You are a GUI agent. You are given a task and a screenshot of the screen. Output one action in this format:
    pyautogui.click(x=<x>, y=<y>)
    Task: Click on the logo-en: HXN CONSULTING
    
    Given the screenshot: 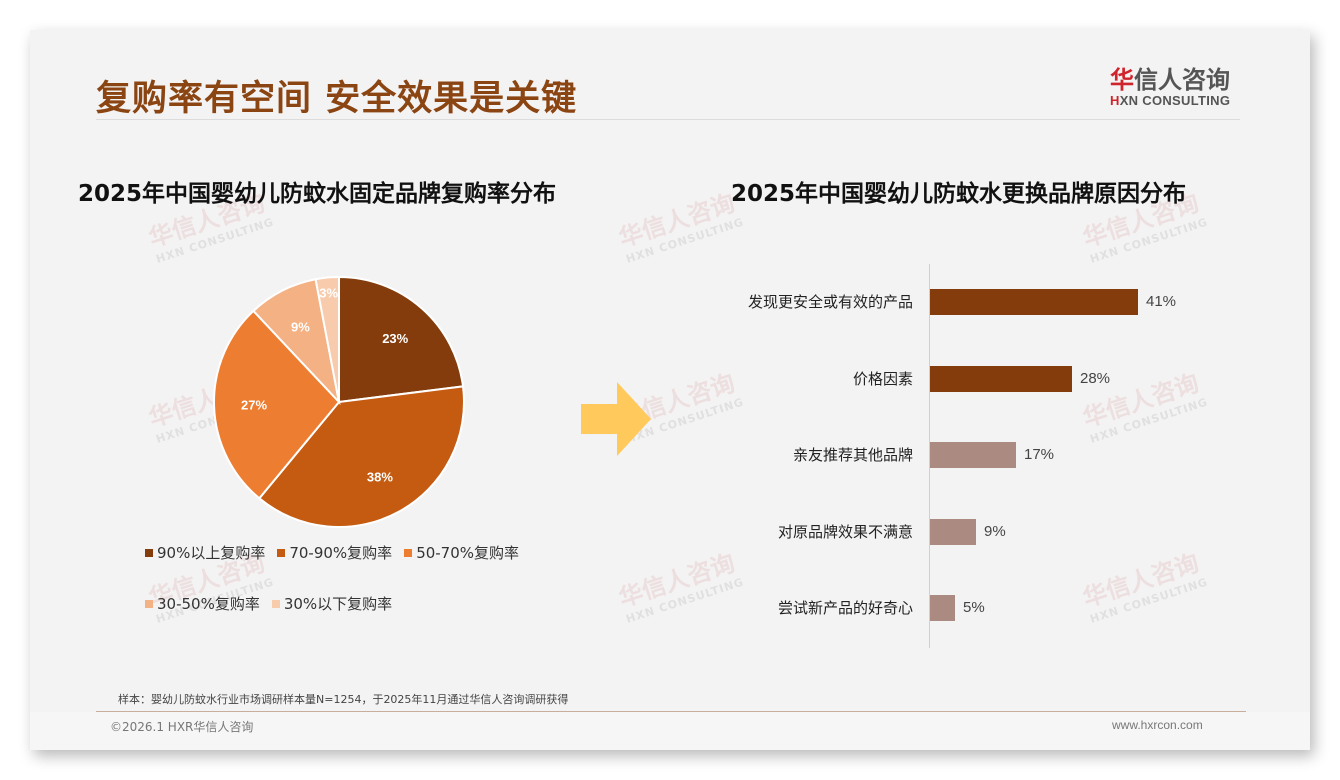 What is the action you would take?
    pyautogui.click(x=1170, y=101)
    